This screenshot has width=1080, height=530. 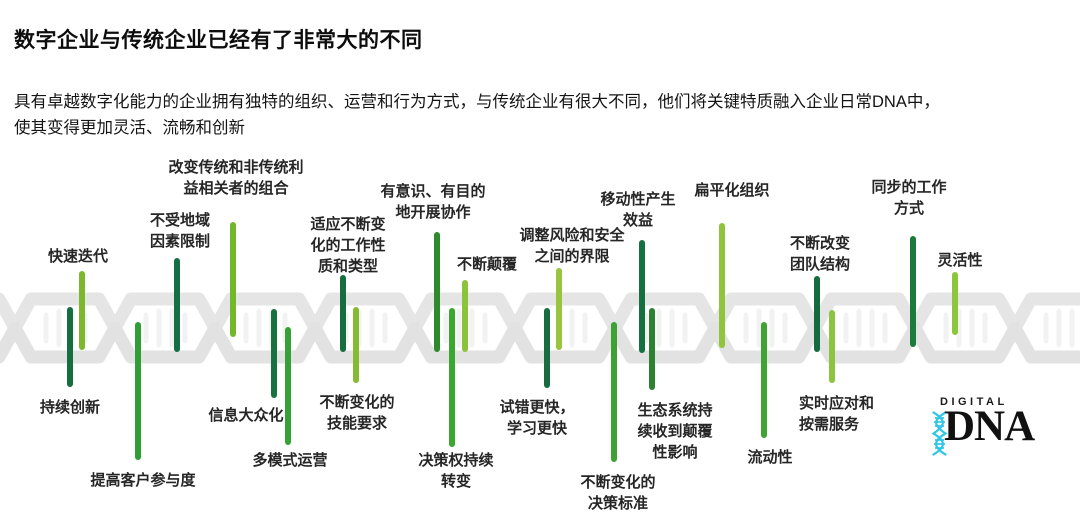 What do you see at coordinates (960, 260) in the screenshot?
I see `trait-label: 灵活性` at bounding box center [960, 260].